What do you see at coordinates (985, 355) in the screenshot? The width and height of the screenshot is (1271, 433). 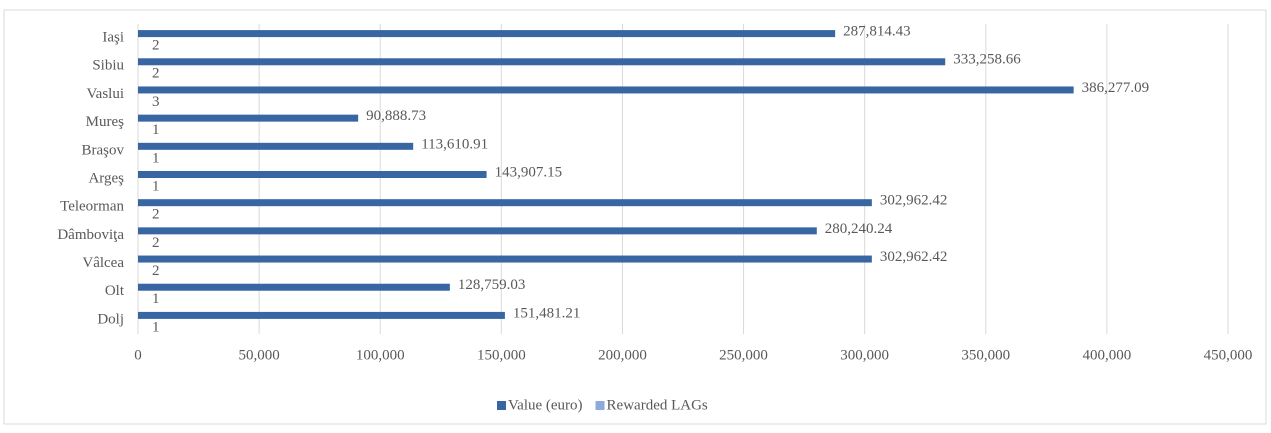 I see `x-tick-label: 350,000` at bounding box center [985, 355].